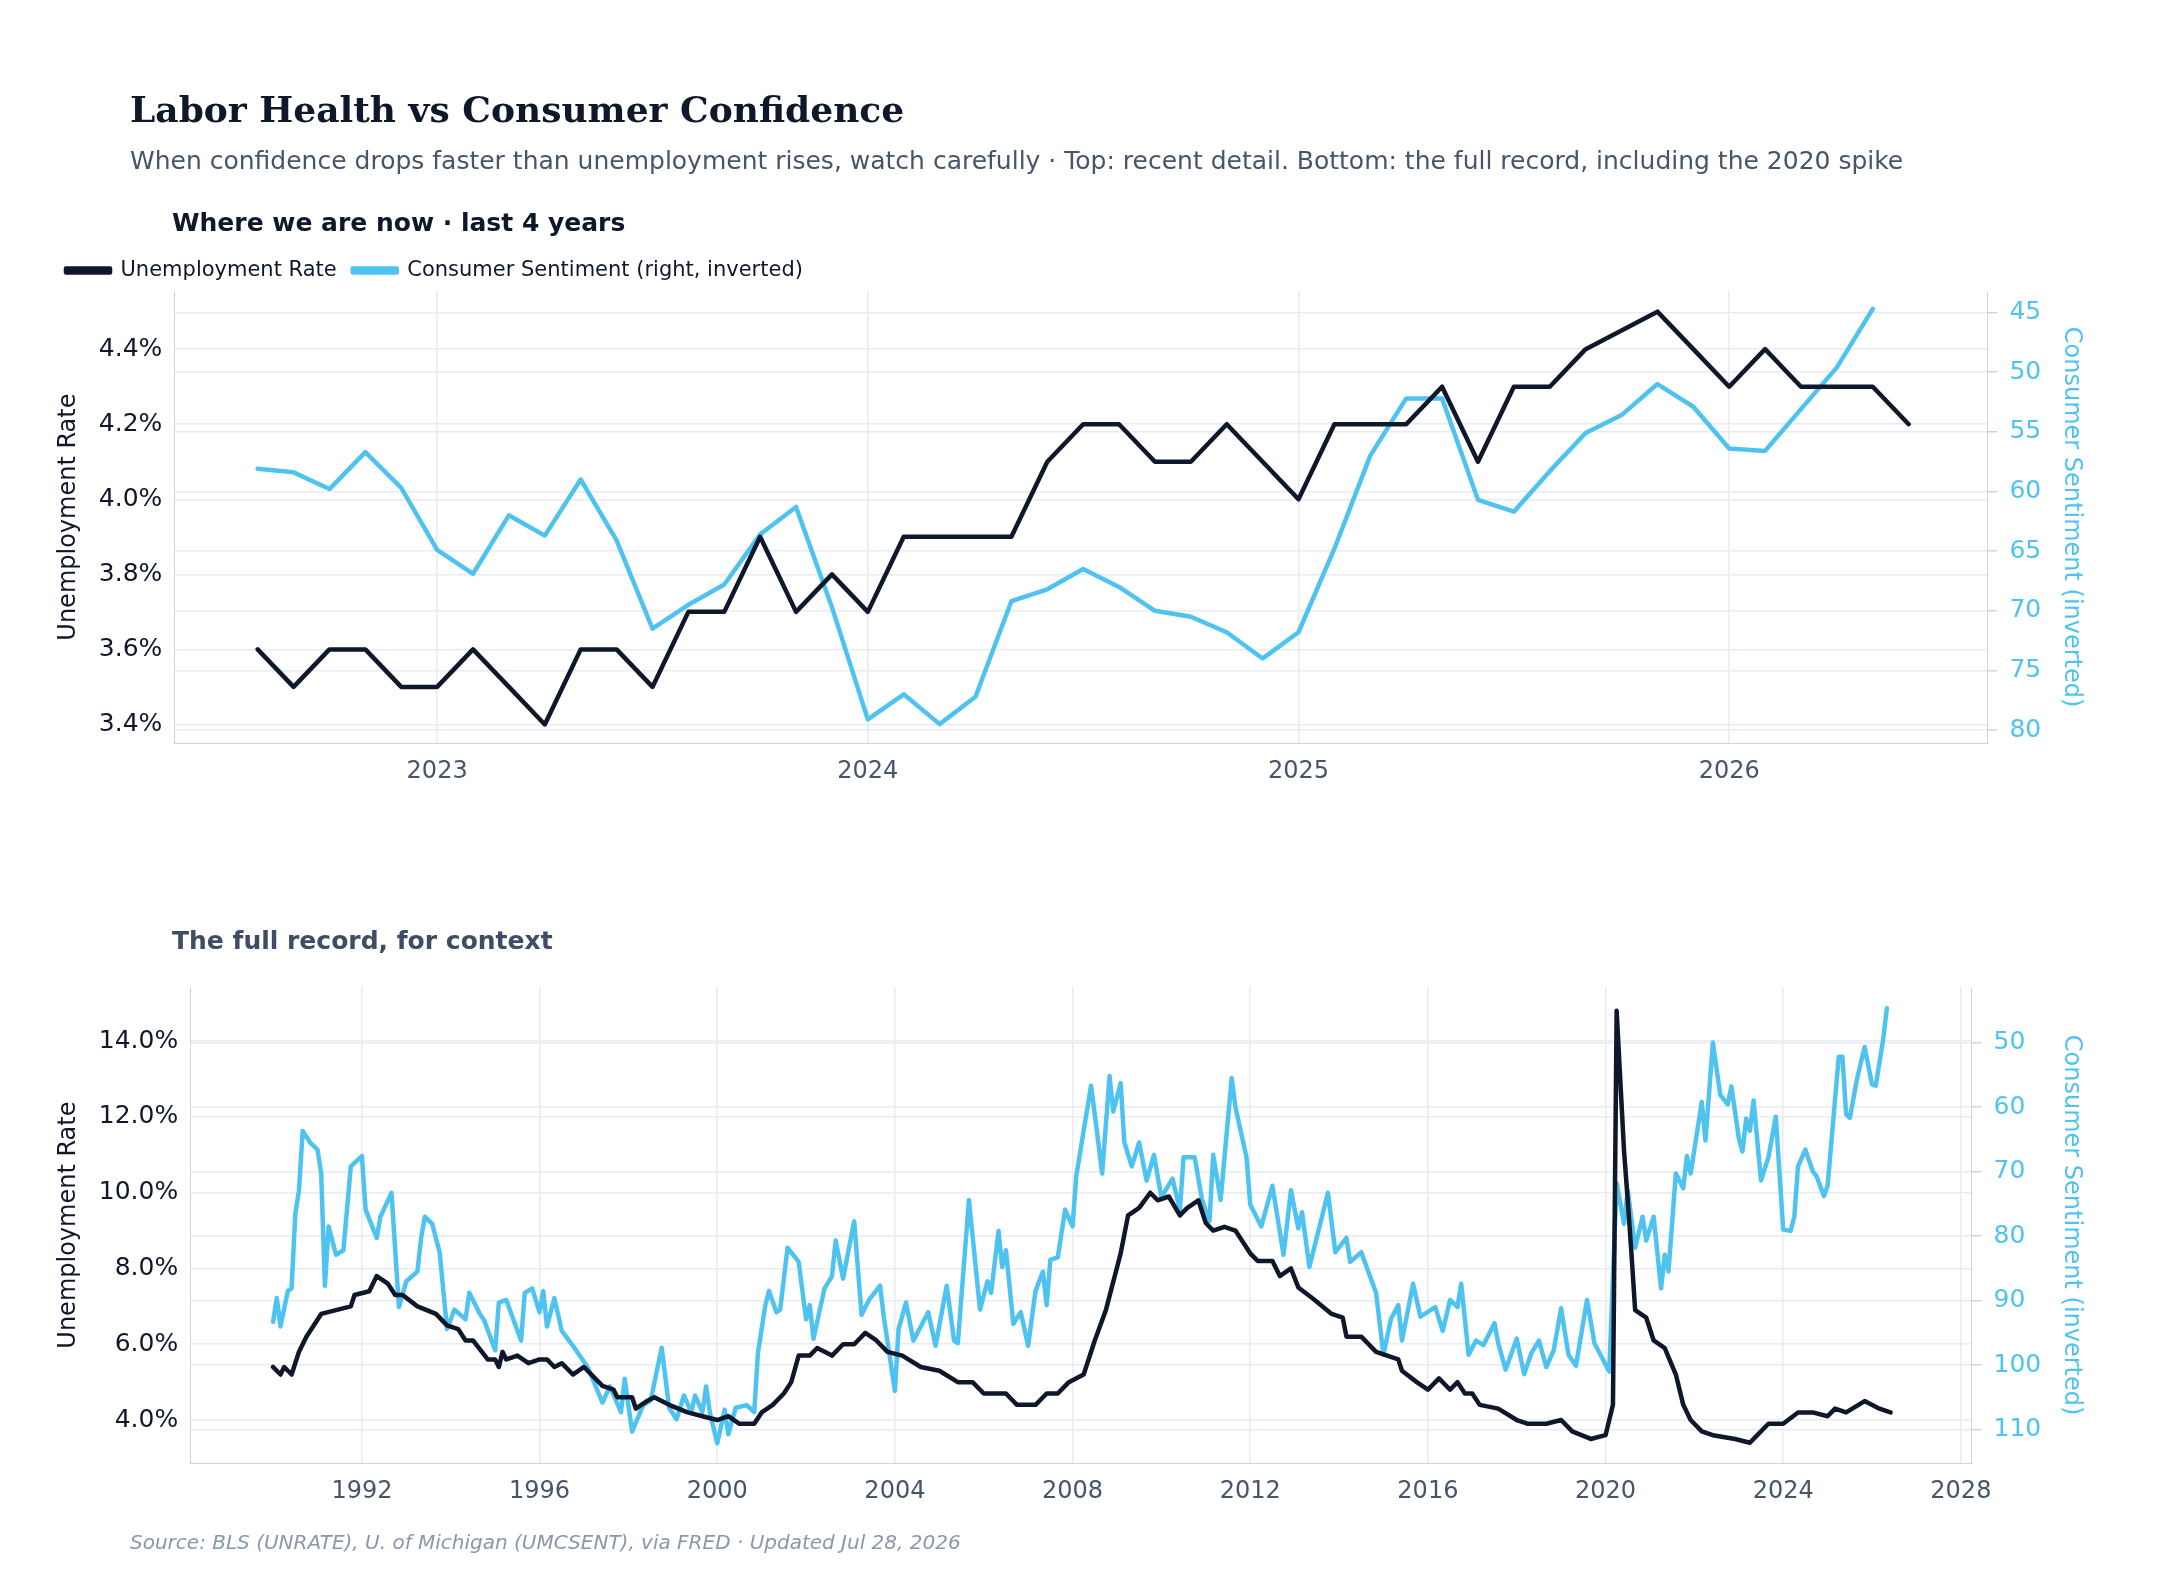  What do you see at coordinates (1961, 1489) in the screenshot?
I see `x-tick-label: 2028` at bounding box center [1961, 1489].